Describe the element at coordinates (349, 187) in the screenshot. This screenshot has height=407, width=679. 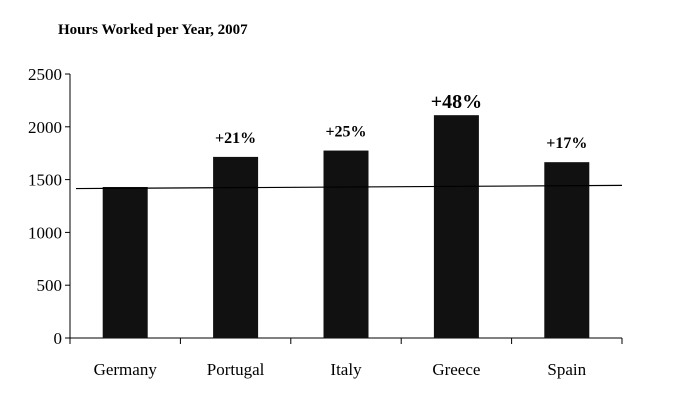
I see `reference-line` at that location.